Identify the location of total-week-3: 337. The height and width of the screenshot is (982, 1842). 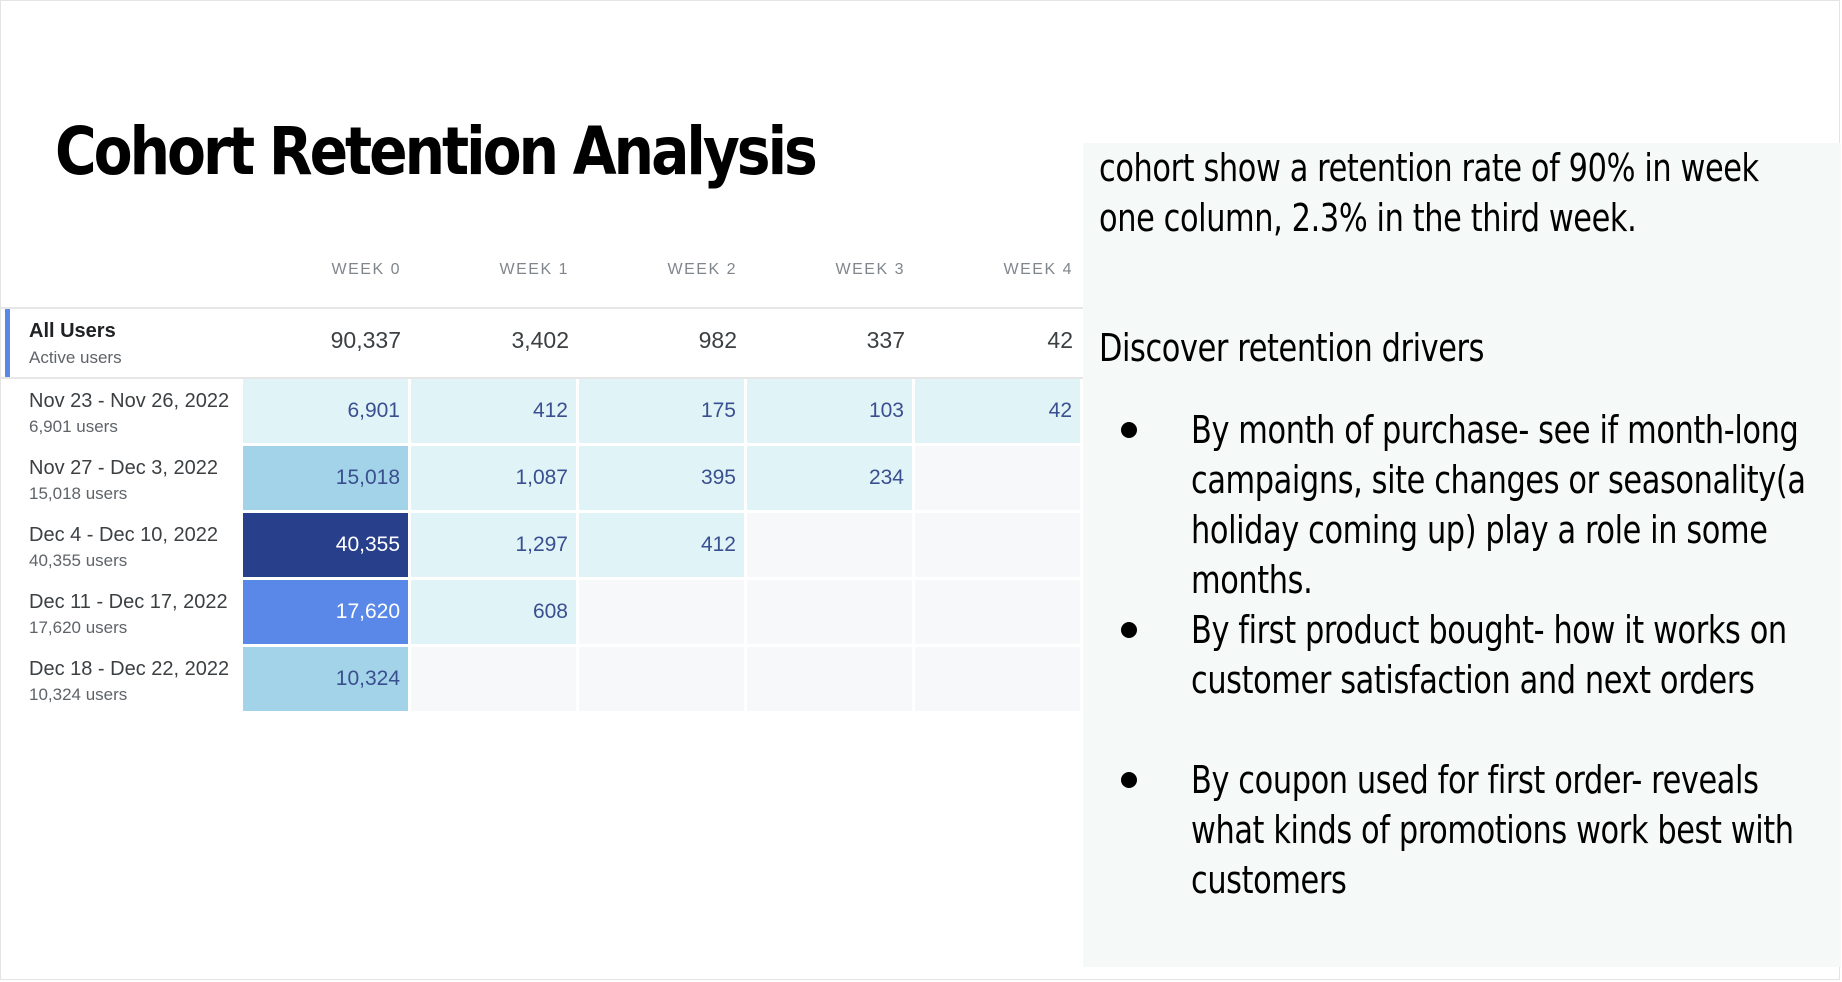
(885, 340).